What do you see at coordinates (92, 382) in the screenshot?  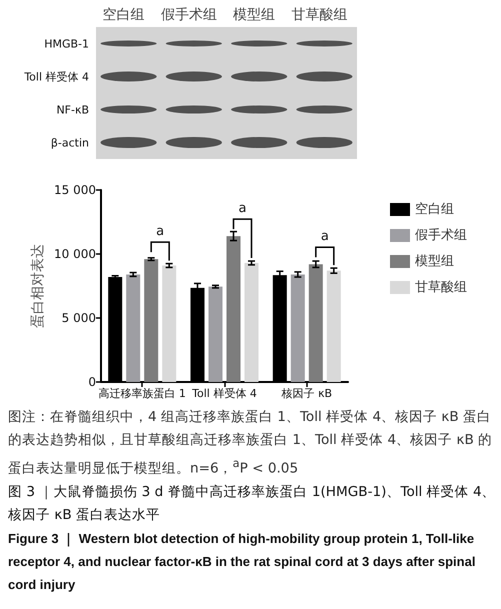 I see `y-tick-label: 0` at bounding box center [92, 382].